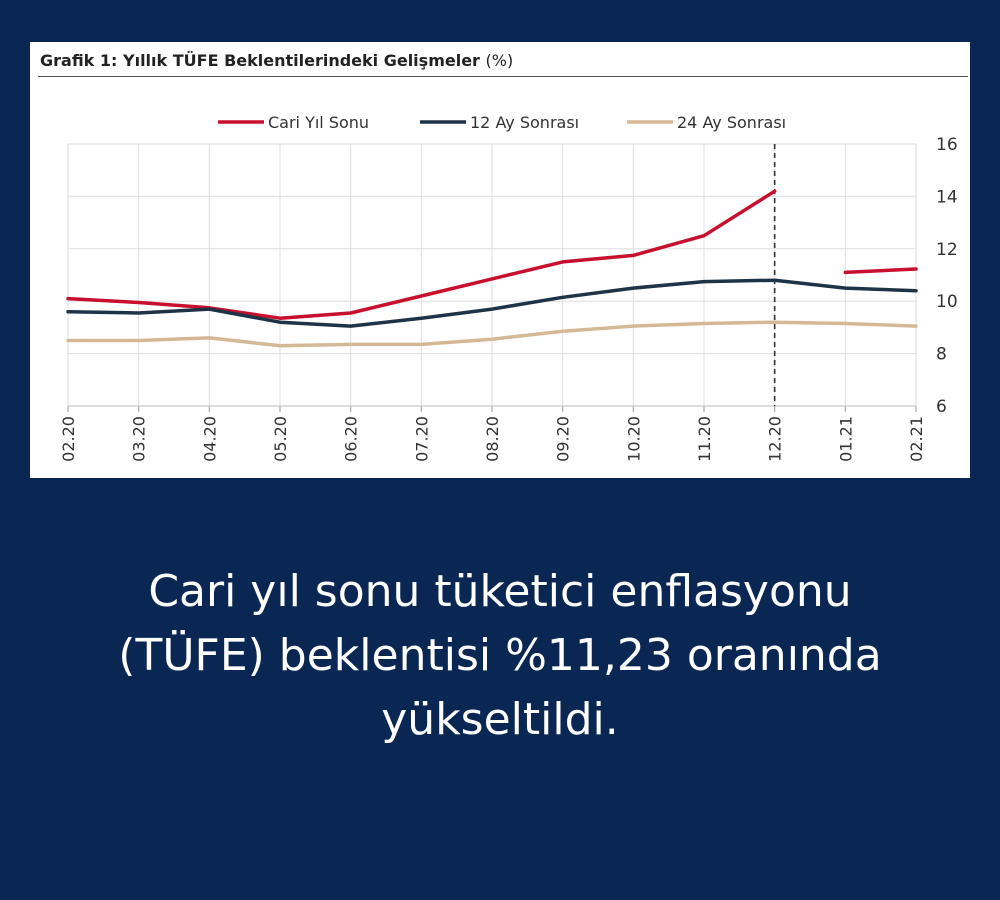  Describe the element at coordinates (524, 122) in the screenshot. I see `legend-label: 12 Ay Sonrası` at that location.